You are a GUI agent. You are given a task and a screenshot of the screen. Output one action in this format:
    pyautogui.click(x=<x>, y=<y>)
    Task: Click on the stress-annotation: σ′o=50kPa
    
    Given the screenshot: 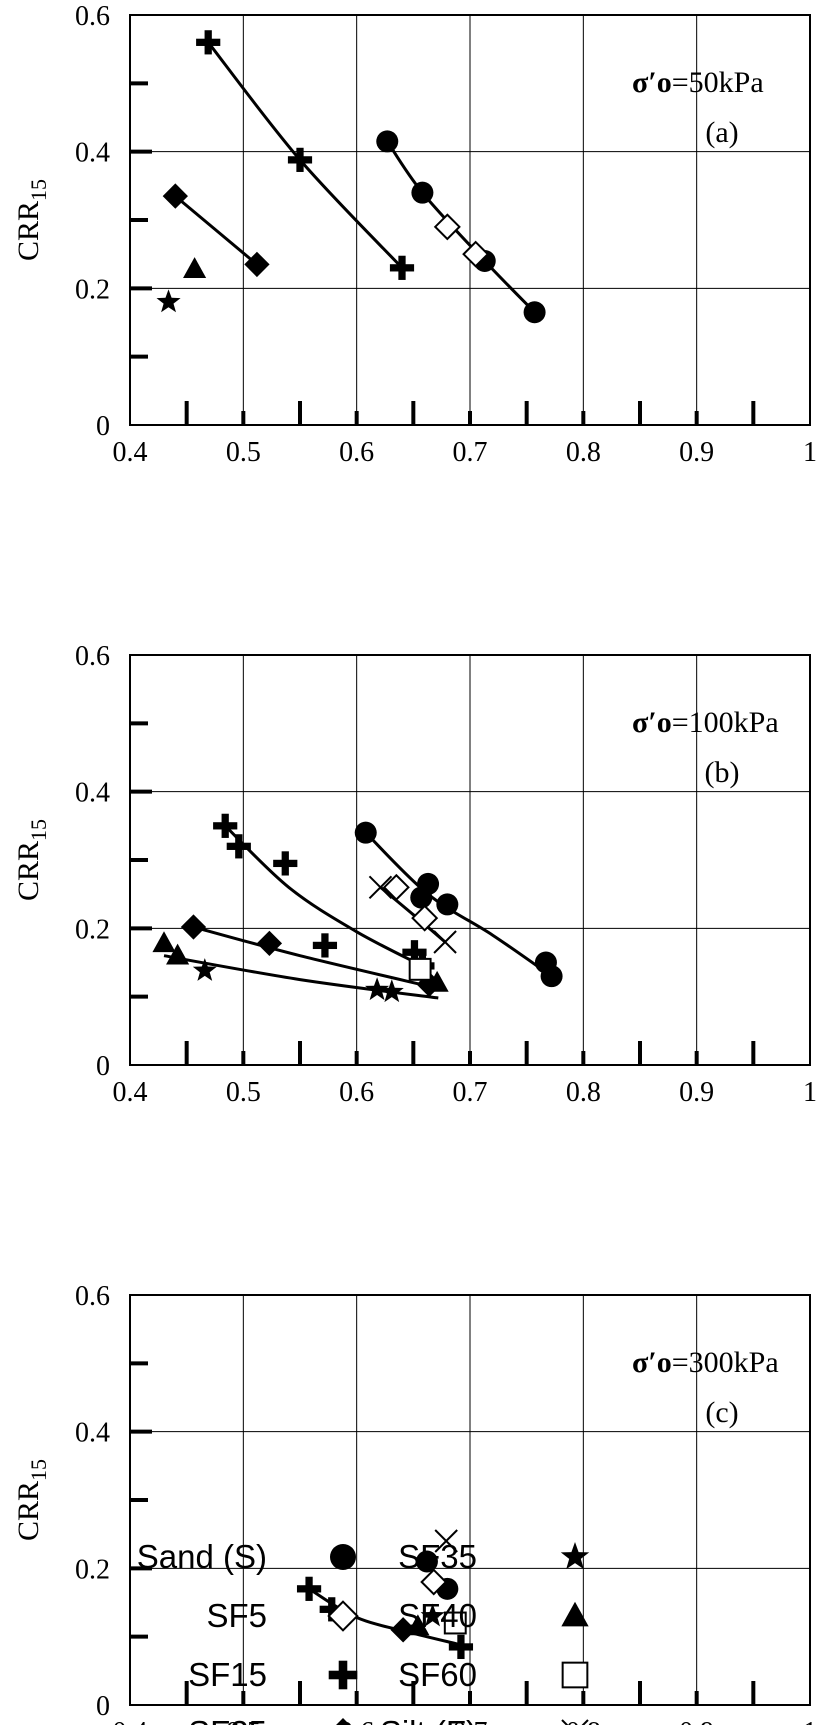 What is the action you would take?
    pyautogui.click(x=698, y=82)
    